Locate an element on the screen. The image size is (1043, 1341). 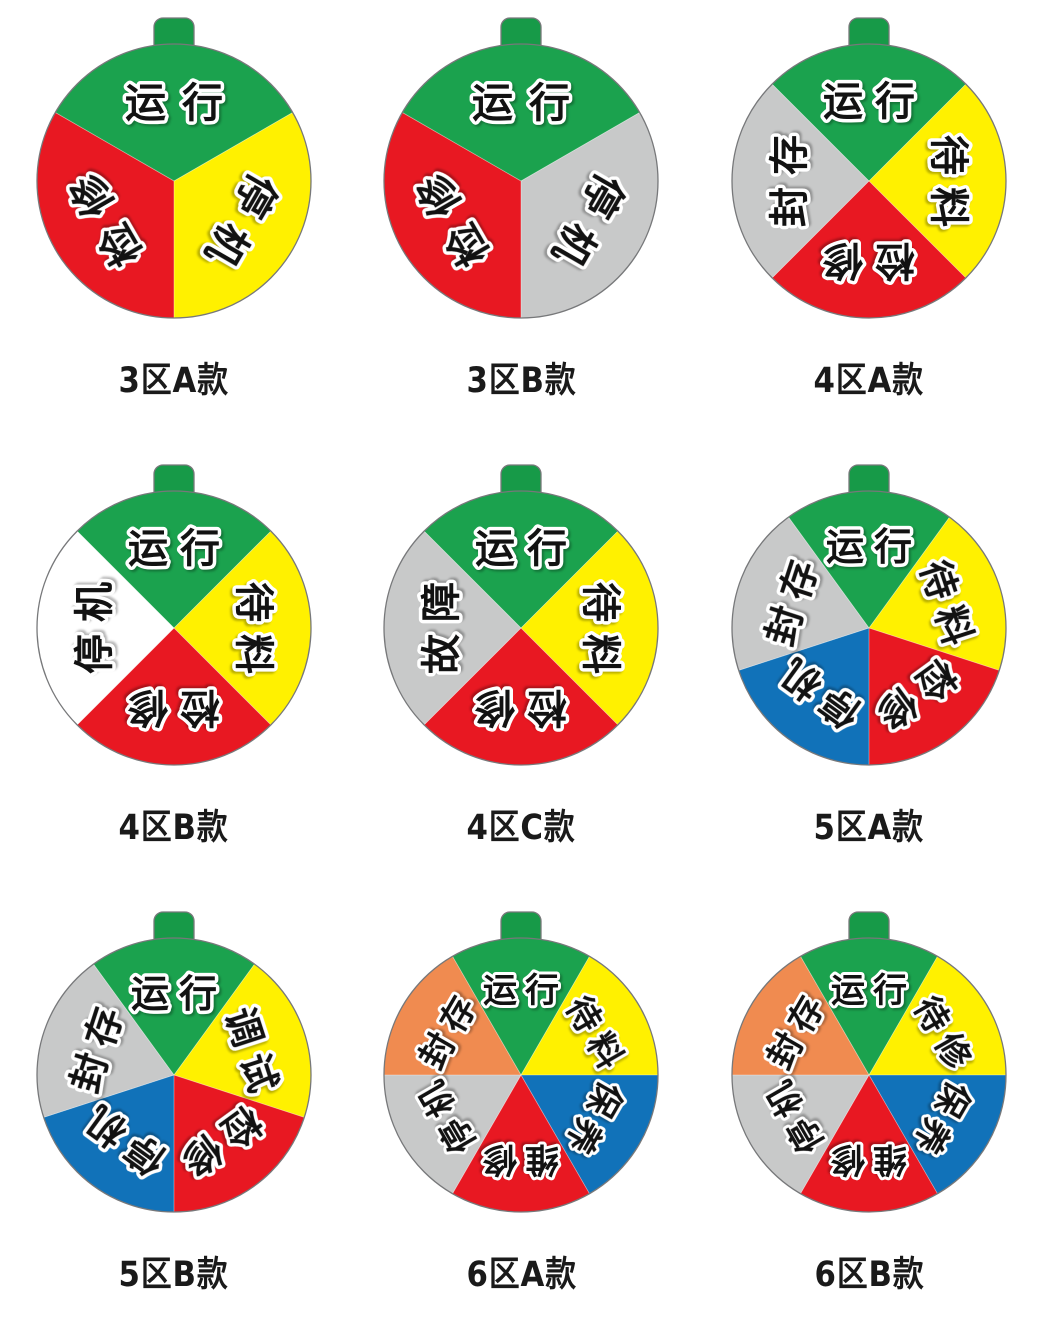
wheel-card-6b: 运行 待修 保养 维修 停机 封存 6区B款 is located at coordinates (869, 1117).